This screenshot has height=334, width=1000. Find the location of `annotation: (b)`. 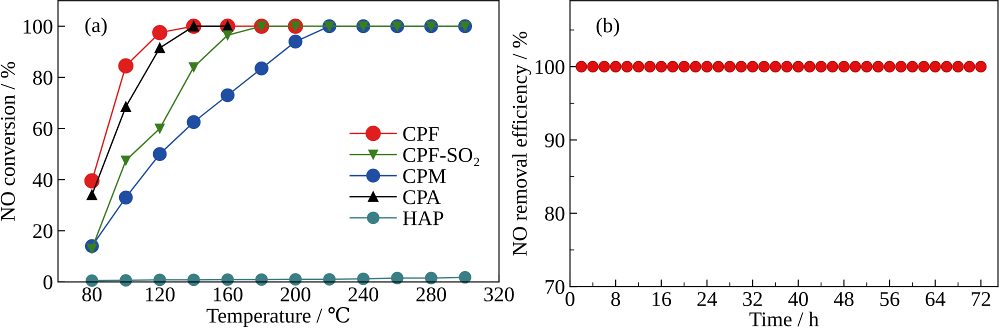

annotation: (b) is located at coordinates (608, 27).